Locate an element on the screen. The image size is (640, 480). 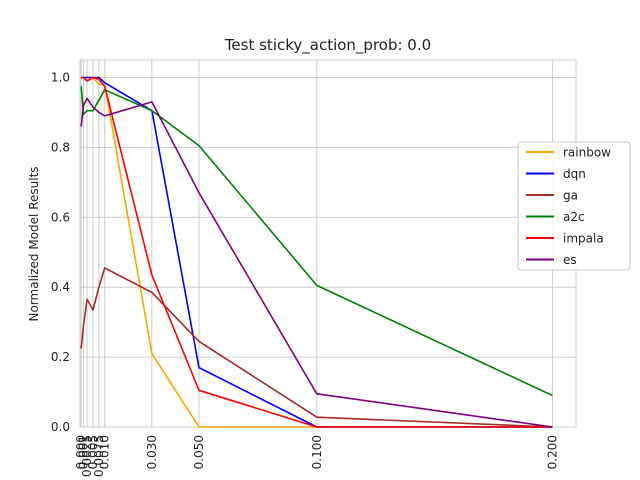
legend: rainbow dqn ga a2c impala es is located at coordinates (574, 206).